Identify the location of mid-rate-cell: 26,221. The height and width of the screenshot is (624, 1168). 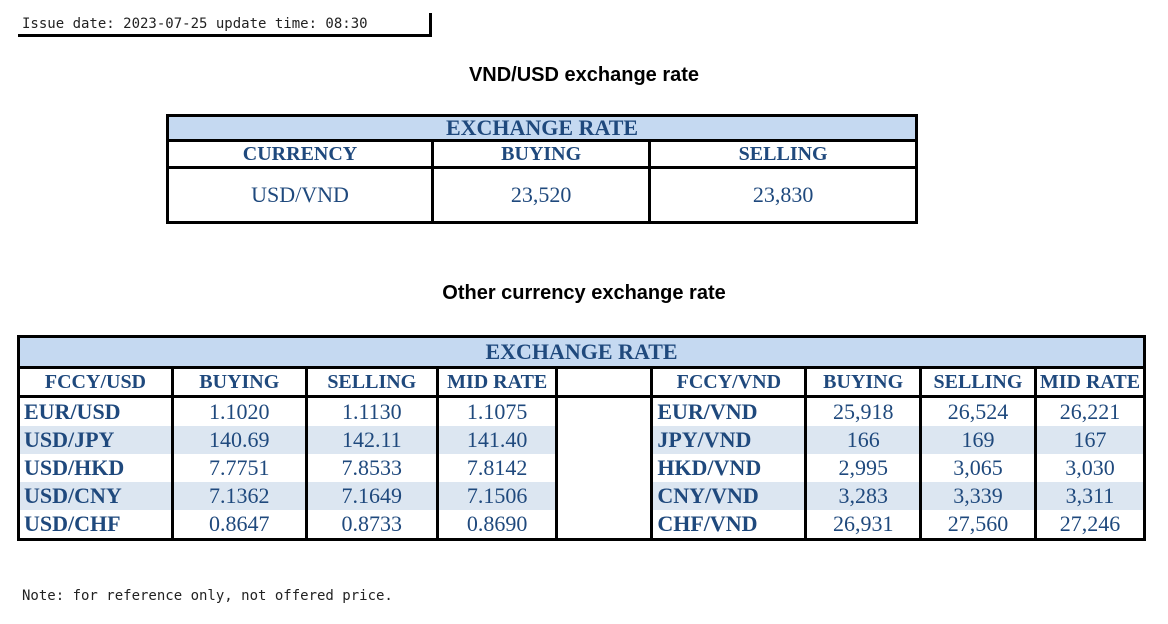
(1090, 411).